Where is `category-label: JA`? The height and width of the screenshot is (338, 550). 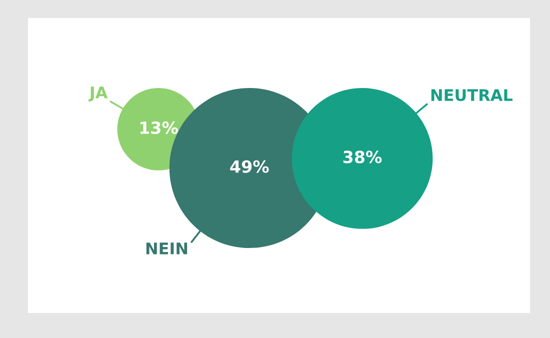
category-label: JA is located at coordinates (98, 94).